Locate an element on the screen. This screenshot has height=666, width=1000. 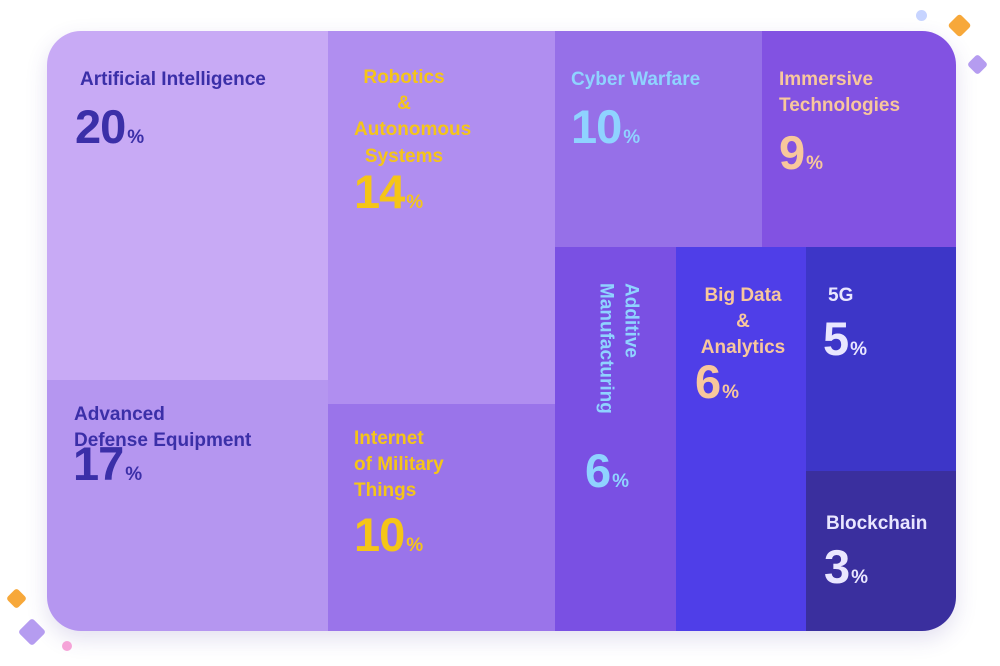
decor-diamond-orange-bottom is located at coordinates (16, 598).